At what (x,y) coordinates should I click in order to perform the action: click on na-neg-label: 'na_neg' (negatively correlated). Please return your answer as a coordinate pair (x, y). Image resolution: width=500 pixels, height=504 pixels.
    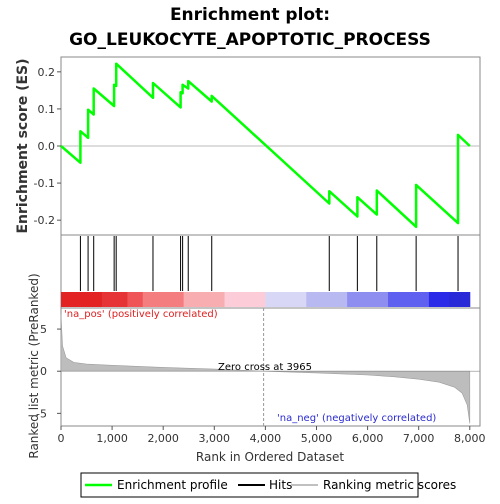
    Looking at the image, I should click on (356, 418).